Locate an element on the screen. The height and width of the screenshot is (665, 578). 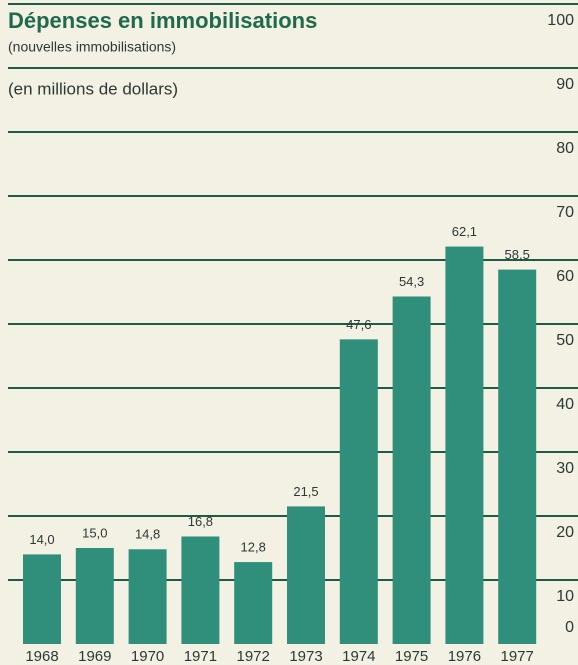
value-label: 14,0 is located at coordinates (41, 539).